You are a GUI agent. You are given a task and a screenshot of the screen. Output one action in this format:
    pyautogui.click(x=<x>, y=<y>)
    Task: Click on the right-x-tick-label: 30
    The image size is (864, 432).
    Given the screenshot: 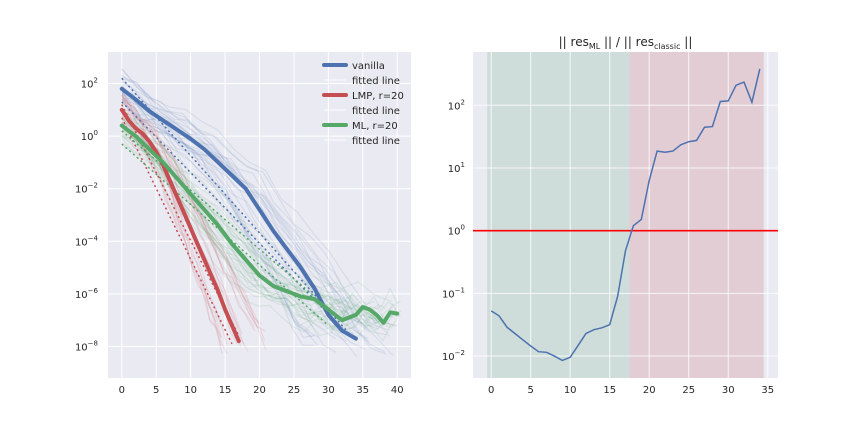 What is the action you would take?
    pyautogui.click(x=728, y=390)
    